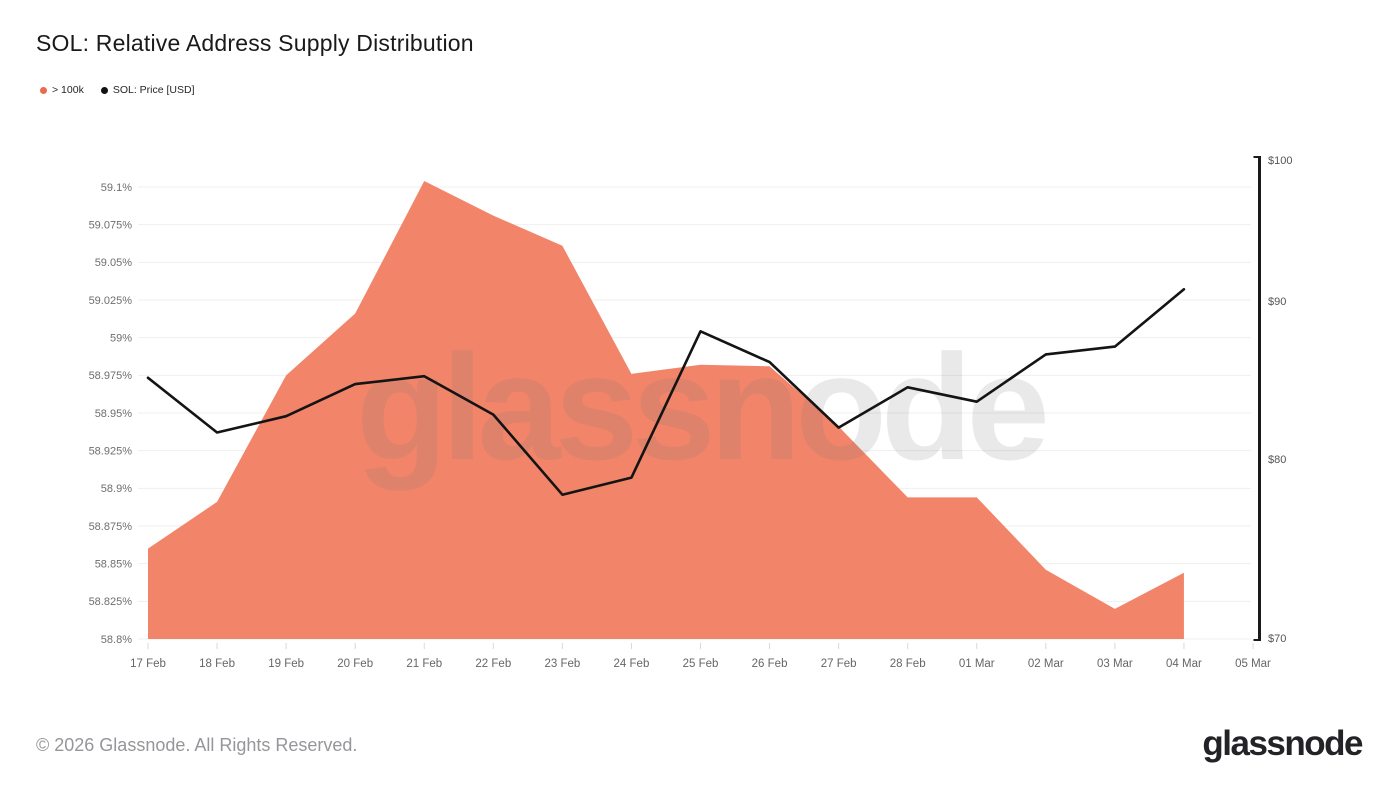 The image size is (1400, 787). Describe the element at coordinates (1277, 460) in the screenshot. I see `price-axis-tick-label: $80` at that location.